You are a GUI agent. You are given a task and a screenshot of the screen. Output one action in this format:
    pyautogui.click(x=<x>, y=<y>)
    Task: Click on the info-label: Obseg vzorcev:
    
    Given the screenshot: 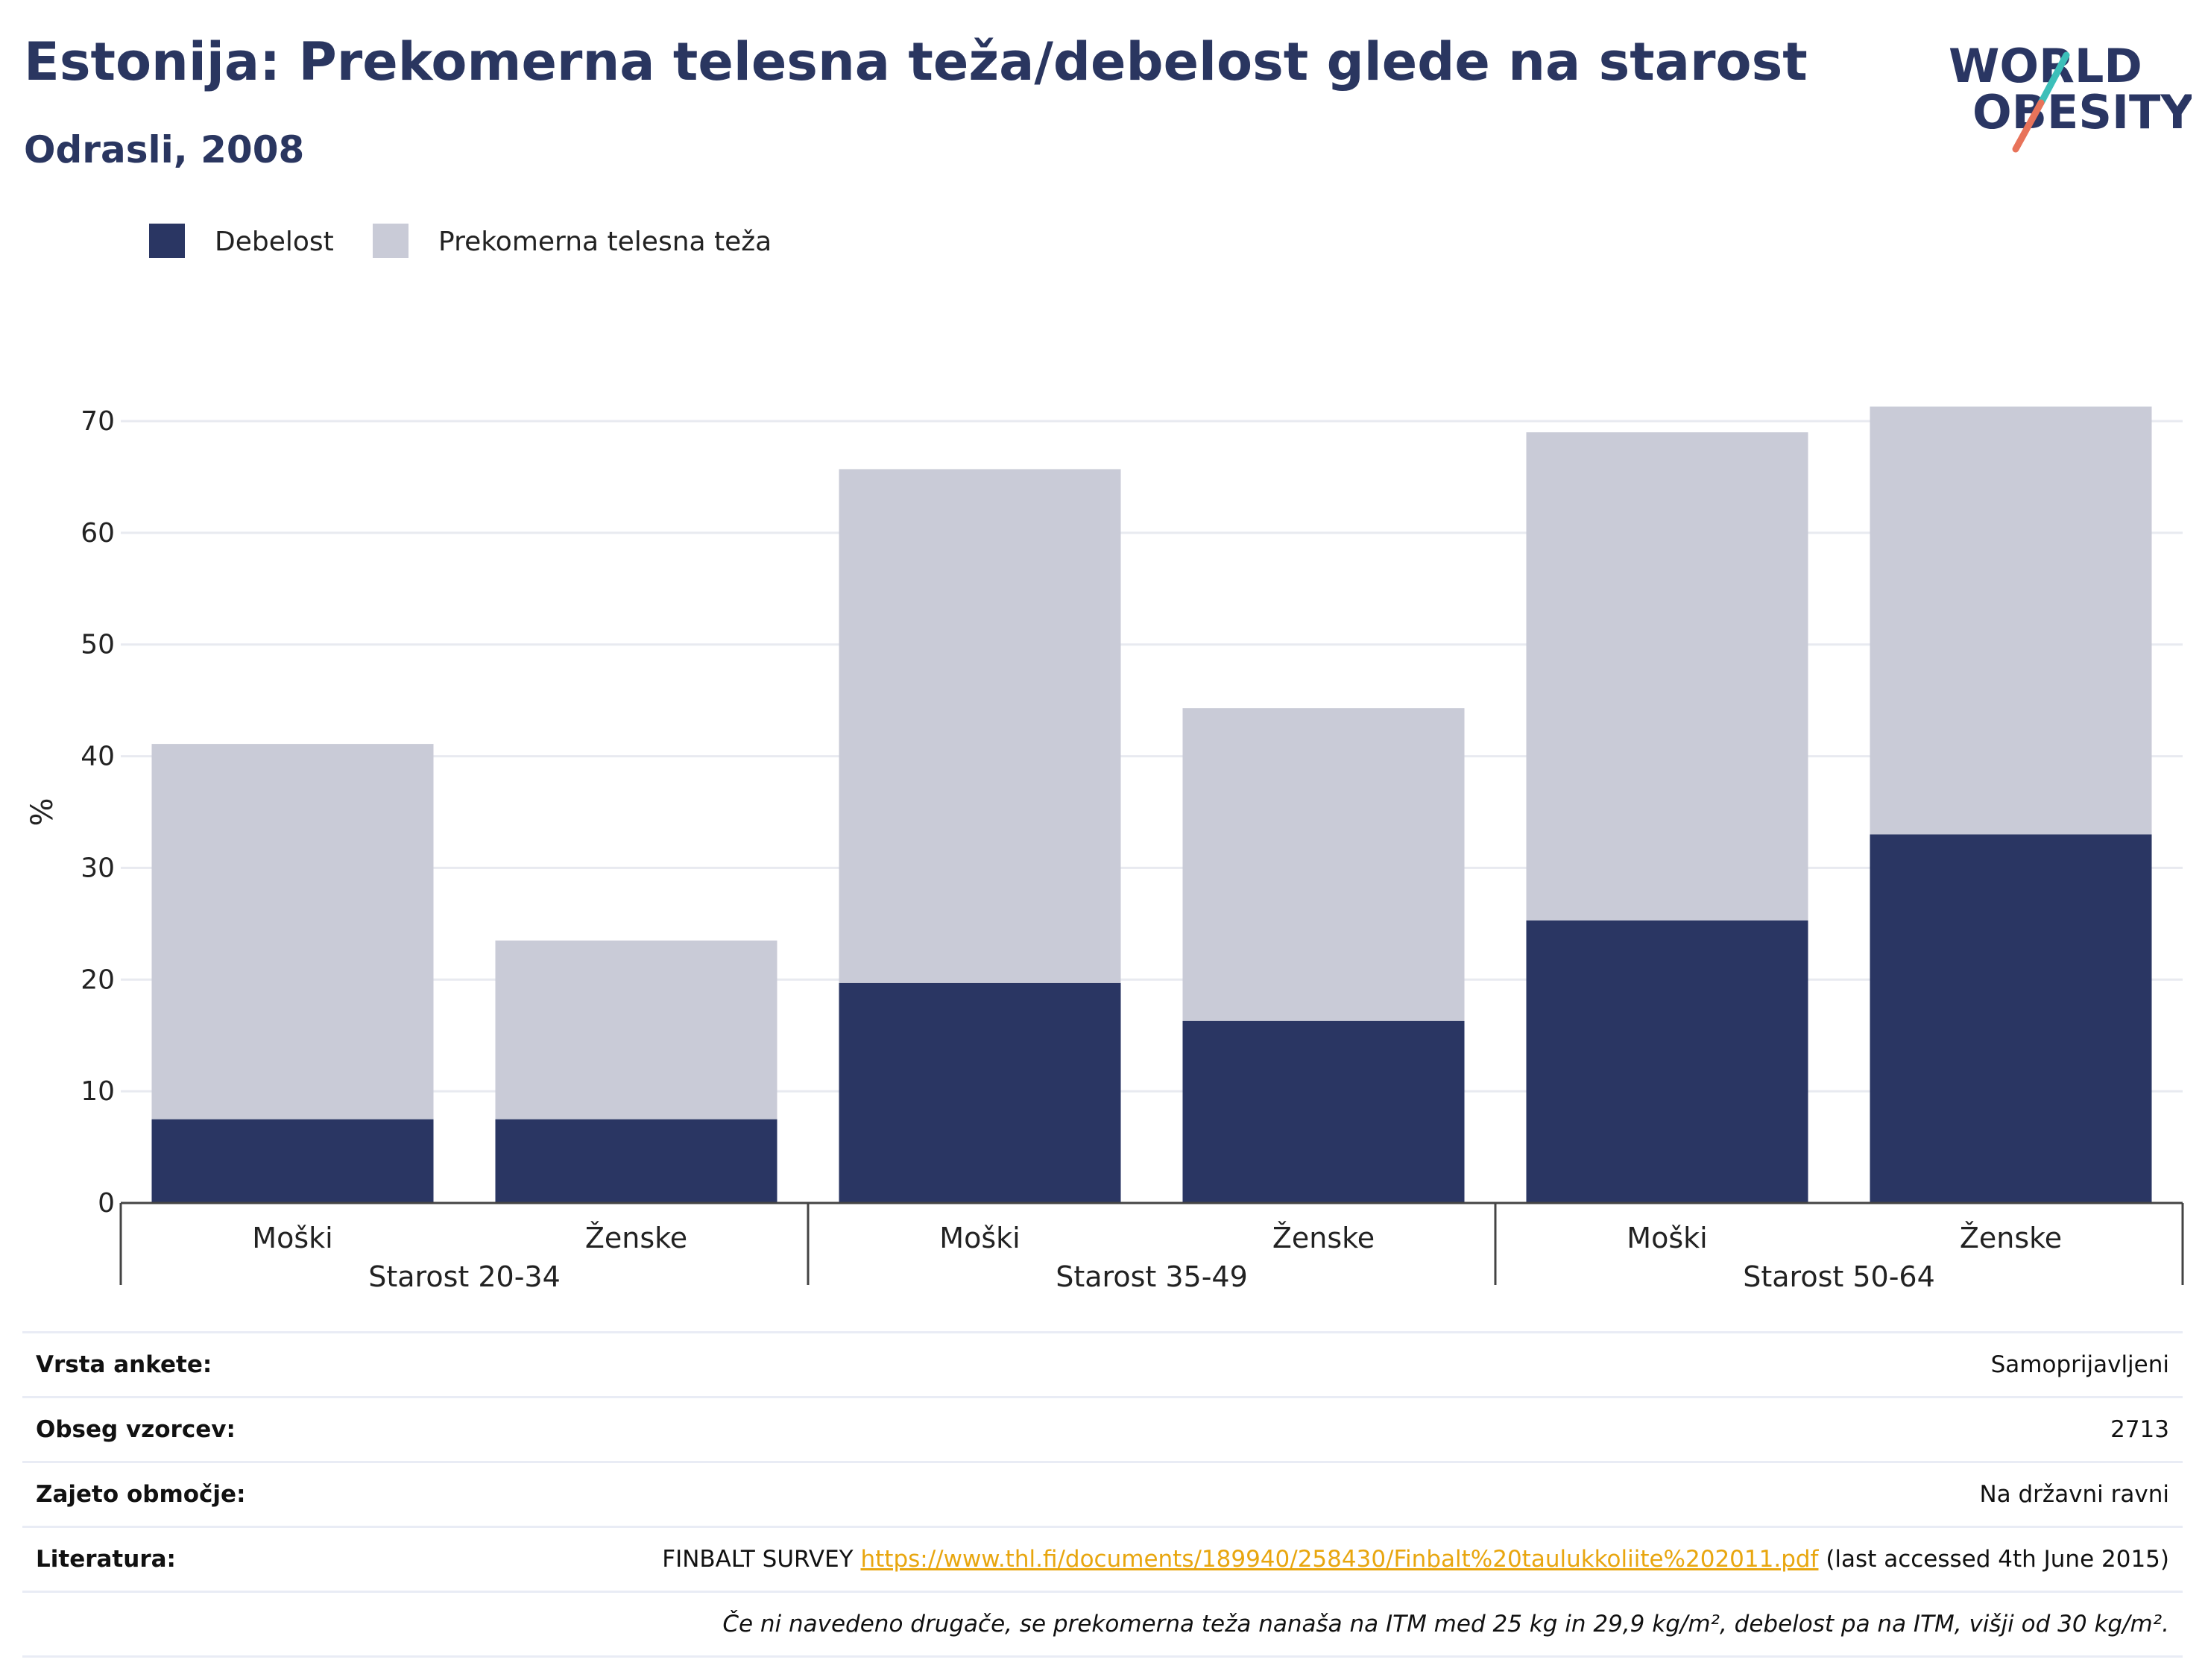 What is the action you would take?
    pyautogui.click(x=136, y=1429)
    